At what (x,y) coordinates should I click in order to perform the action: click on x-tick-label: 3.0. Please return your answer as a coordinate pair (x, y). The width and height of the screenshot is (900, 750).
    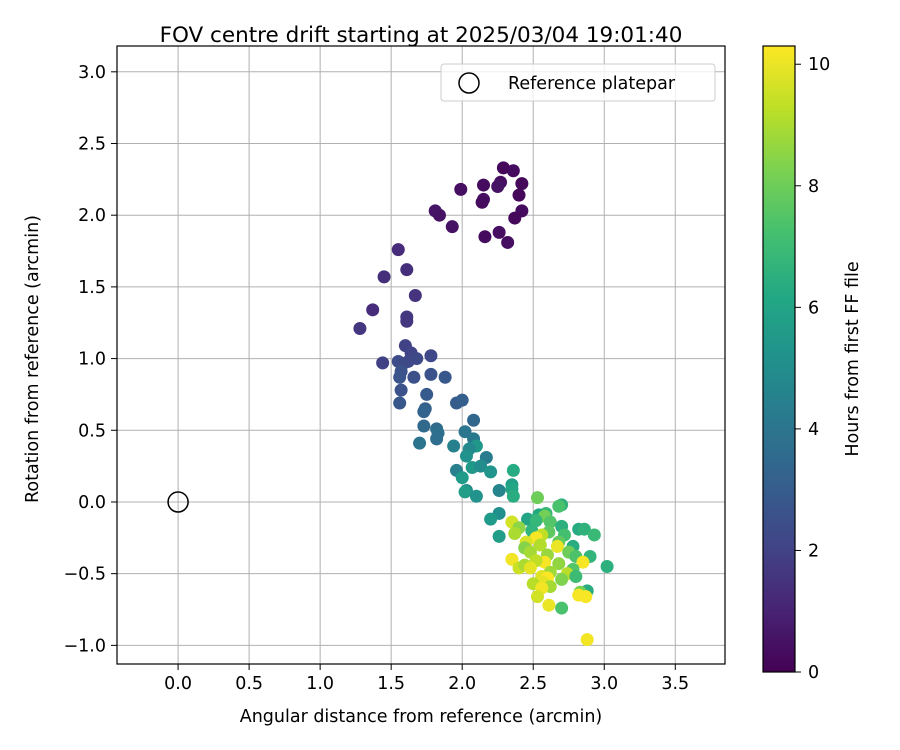
    Looking at the image, I should click on (604, 684).